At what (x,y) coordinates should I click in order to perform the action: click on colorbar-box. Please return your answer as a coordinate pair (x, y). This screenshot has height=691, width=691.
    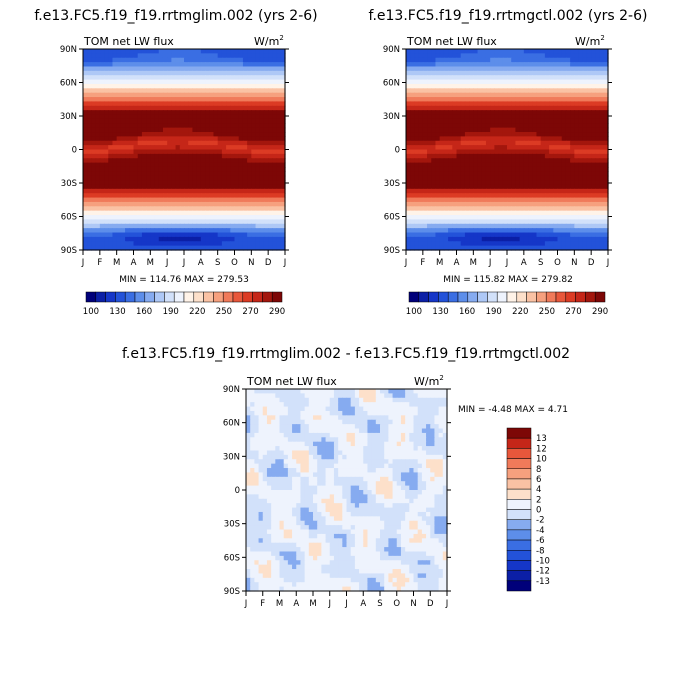
    Looking at the image, I should click on (482, 297).